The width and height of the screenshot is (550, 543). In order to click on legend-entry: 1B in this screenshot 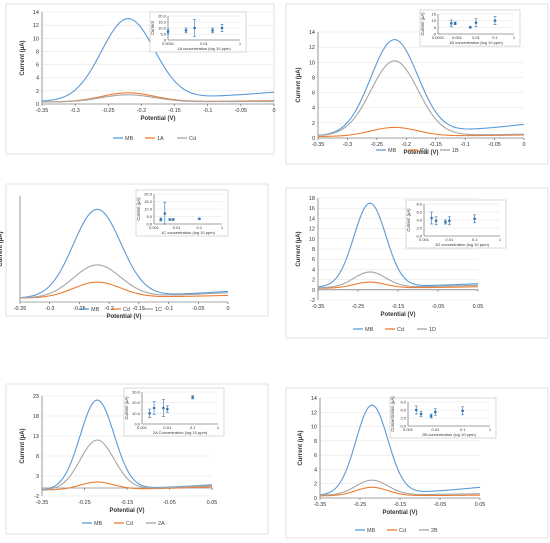, I will do `click(455, 151)`.